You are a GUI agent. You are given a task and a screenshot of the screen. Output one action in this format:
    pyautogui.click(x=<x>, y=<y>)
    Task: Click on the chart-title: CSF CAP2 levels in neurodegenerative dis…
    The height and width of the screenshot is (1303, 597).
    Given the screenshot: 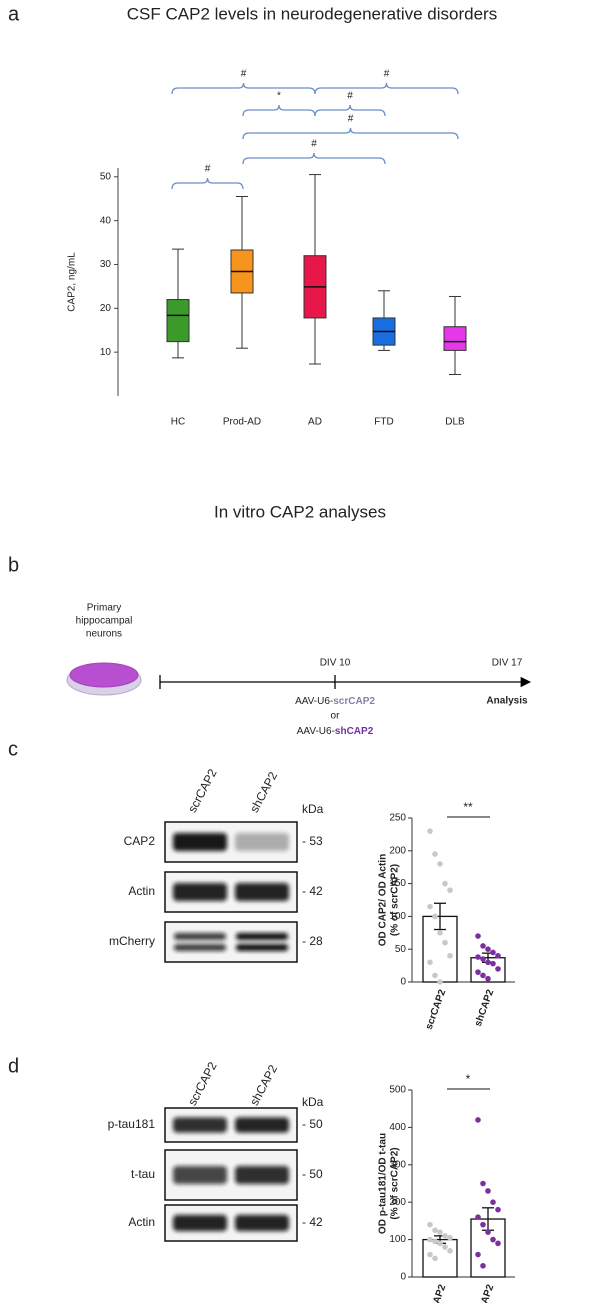 What is the action you would take?
    pyautogui.click(x=312, y=13)
    